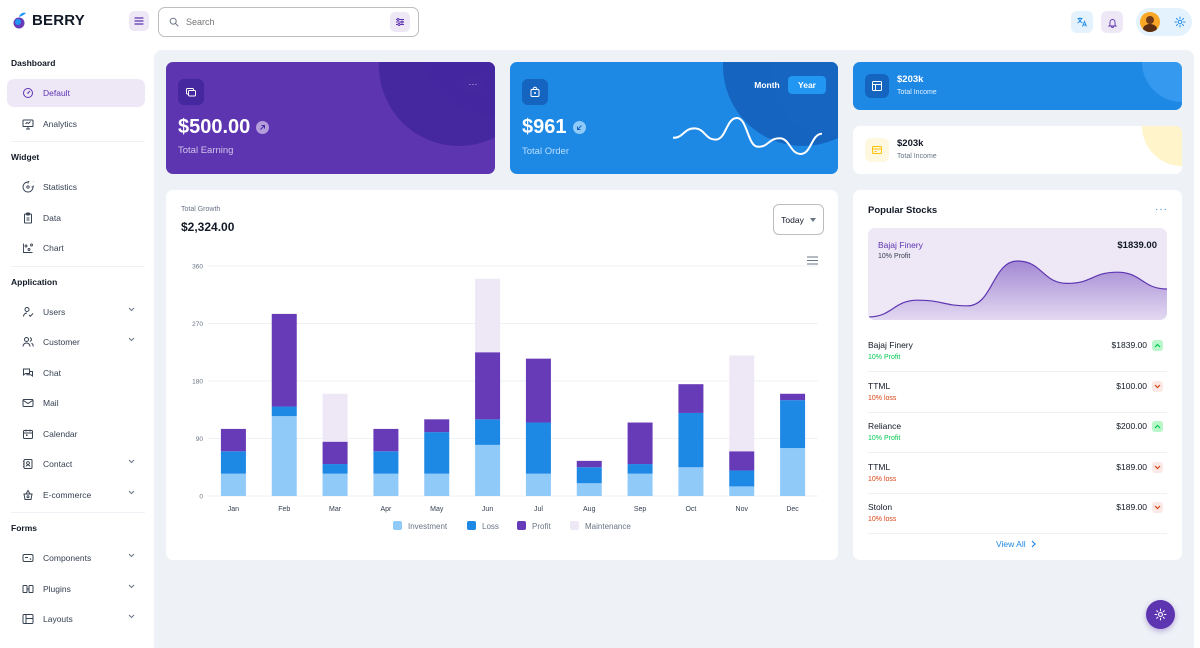 The height and width of the screenshot is (648, 1200). Describe the element at coordinates (51, 403) in the screenshot. I see `sidebar-item-label: Mail` at that location.